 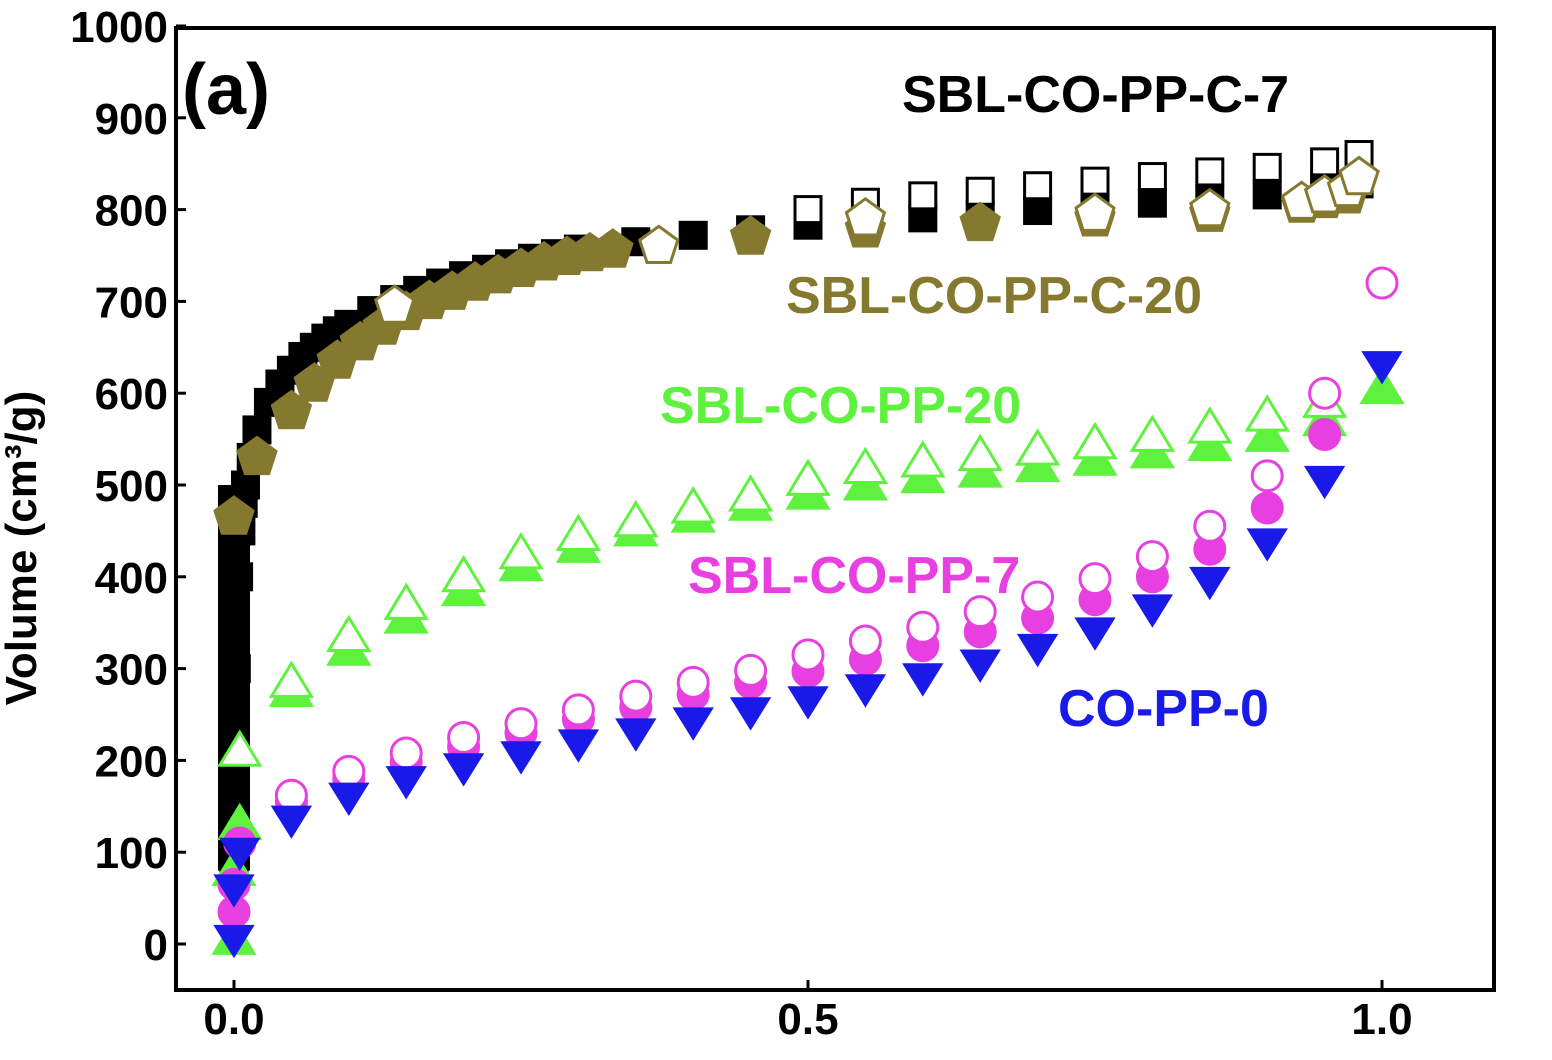 What do you see at coordinates (131, 119) in the screenshot?
I see `y-tick-label: 900` at bounding box center [131, 119].